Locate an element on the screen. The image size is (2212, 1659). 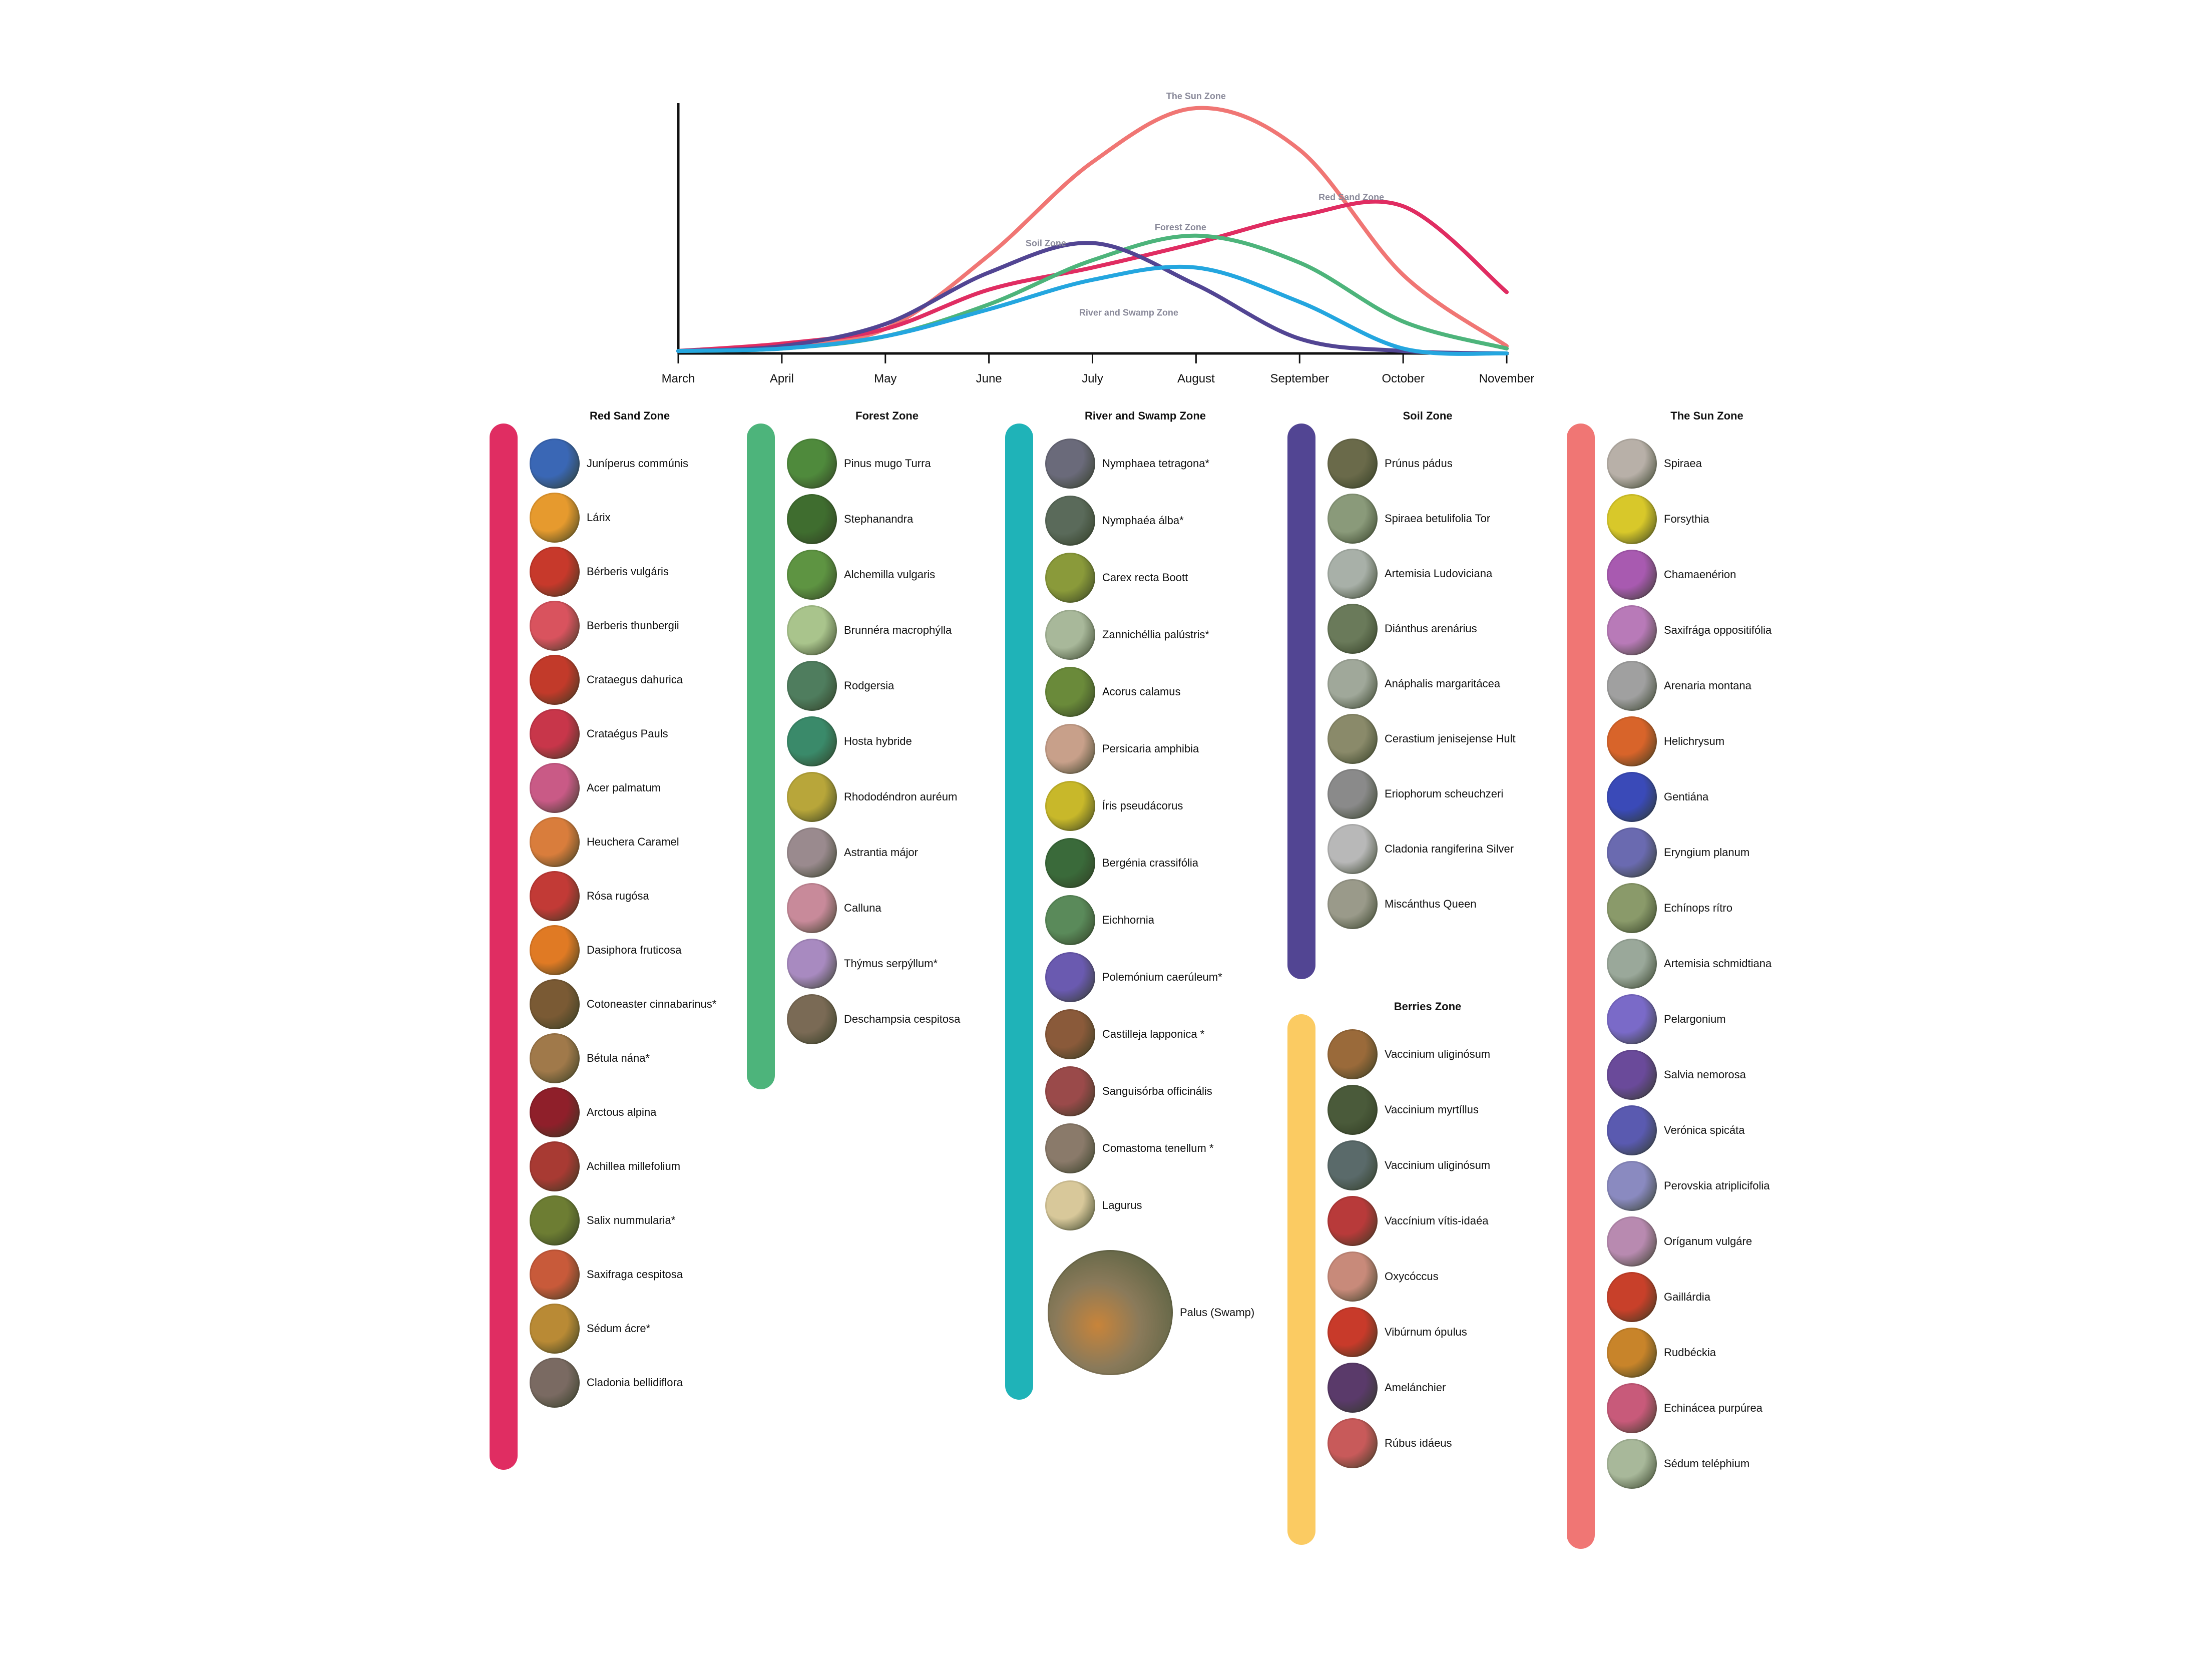
plant-name: Alchemilla vulgaris is located at coordinates (890, 574).